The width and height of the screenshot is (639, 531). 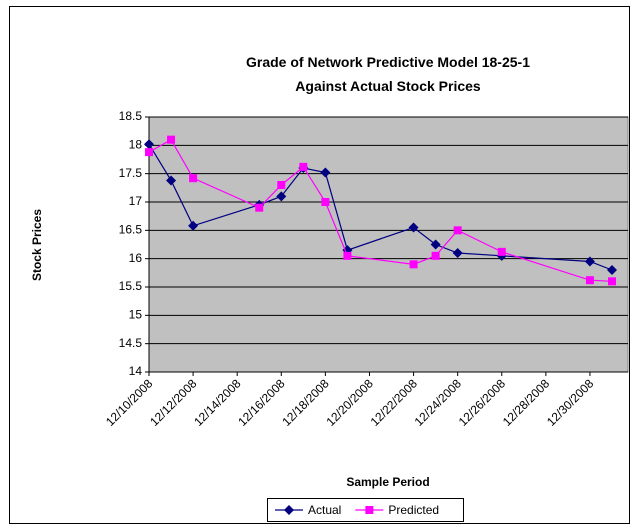 What do you see at coordinates (131, 343) in the screenshot?
I see `y-tick-label: 14.5` at bounding box center [131, 343].